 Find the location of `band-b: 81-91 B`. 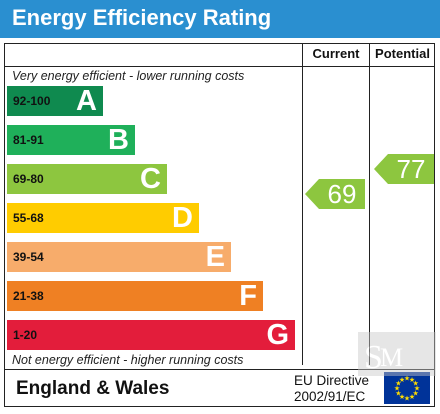

band-b: 81-91 B is located at coordinates (71, 140).